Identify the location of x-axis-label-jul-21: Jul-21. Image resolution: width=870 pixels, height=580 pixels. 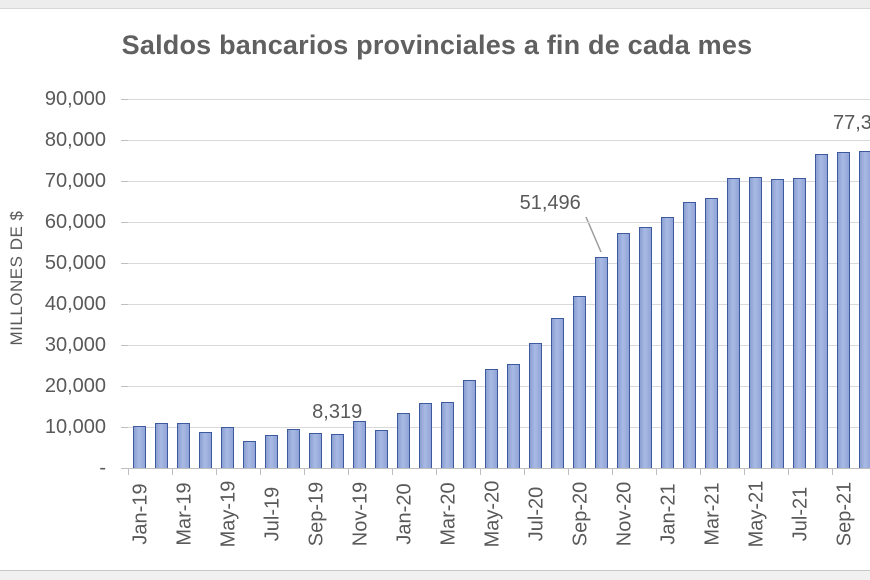
(800, 514).